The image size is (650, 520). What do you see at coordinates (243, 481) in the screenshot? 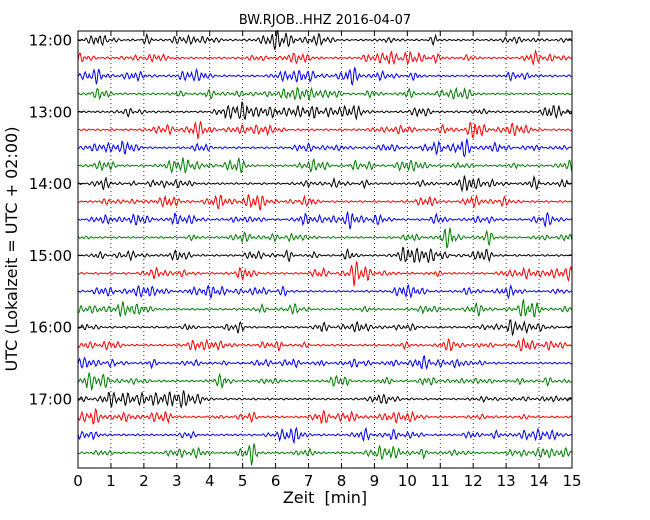
I see `x-tick-label: 5` at bounding box center [243, 481].